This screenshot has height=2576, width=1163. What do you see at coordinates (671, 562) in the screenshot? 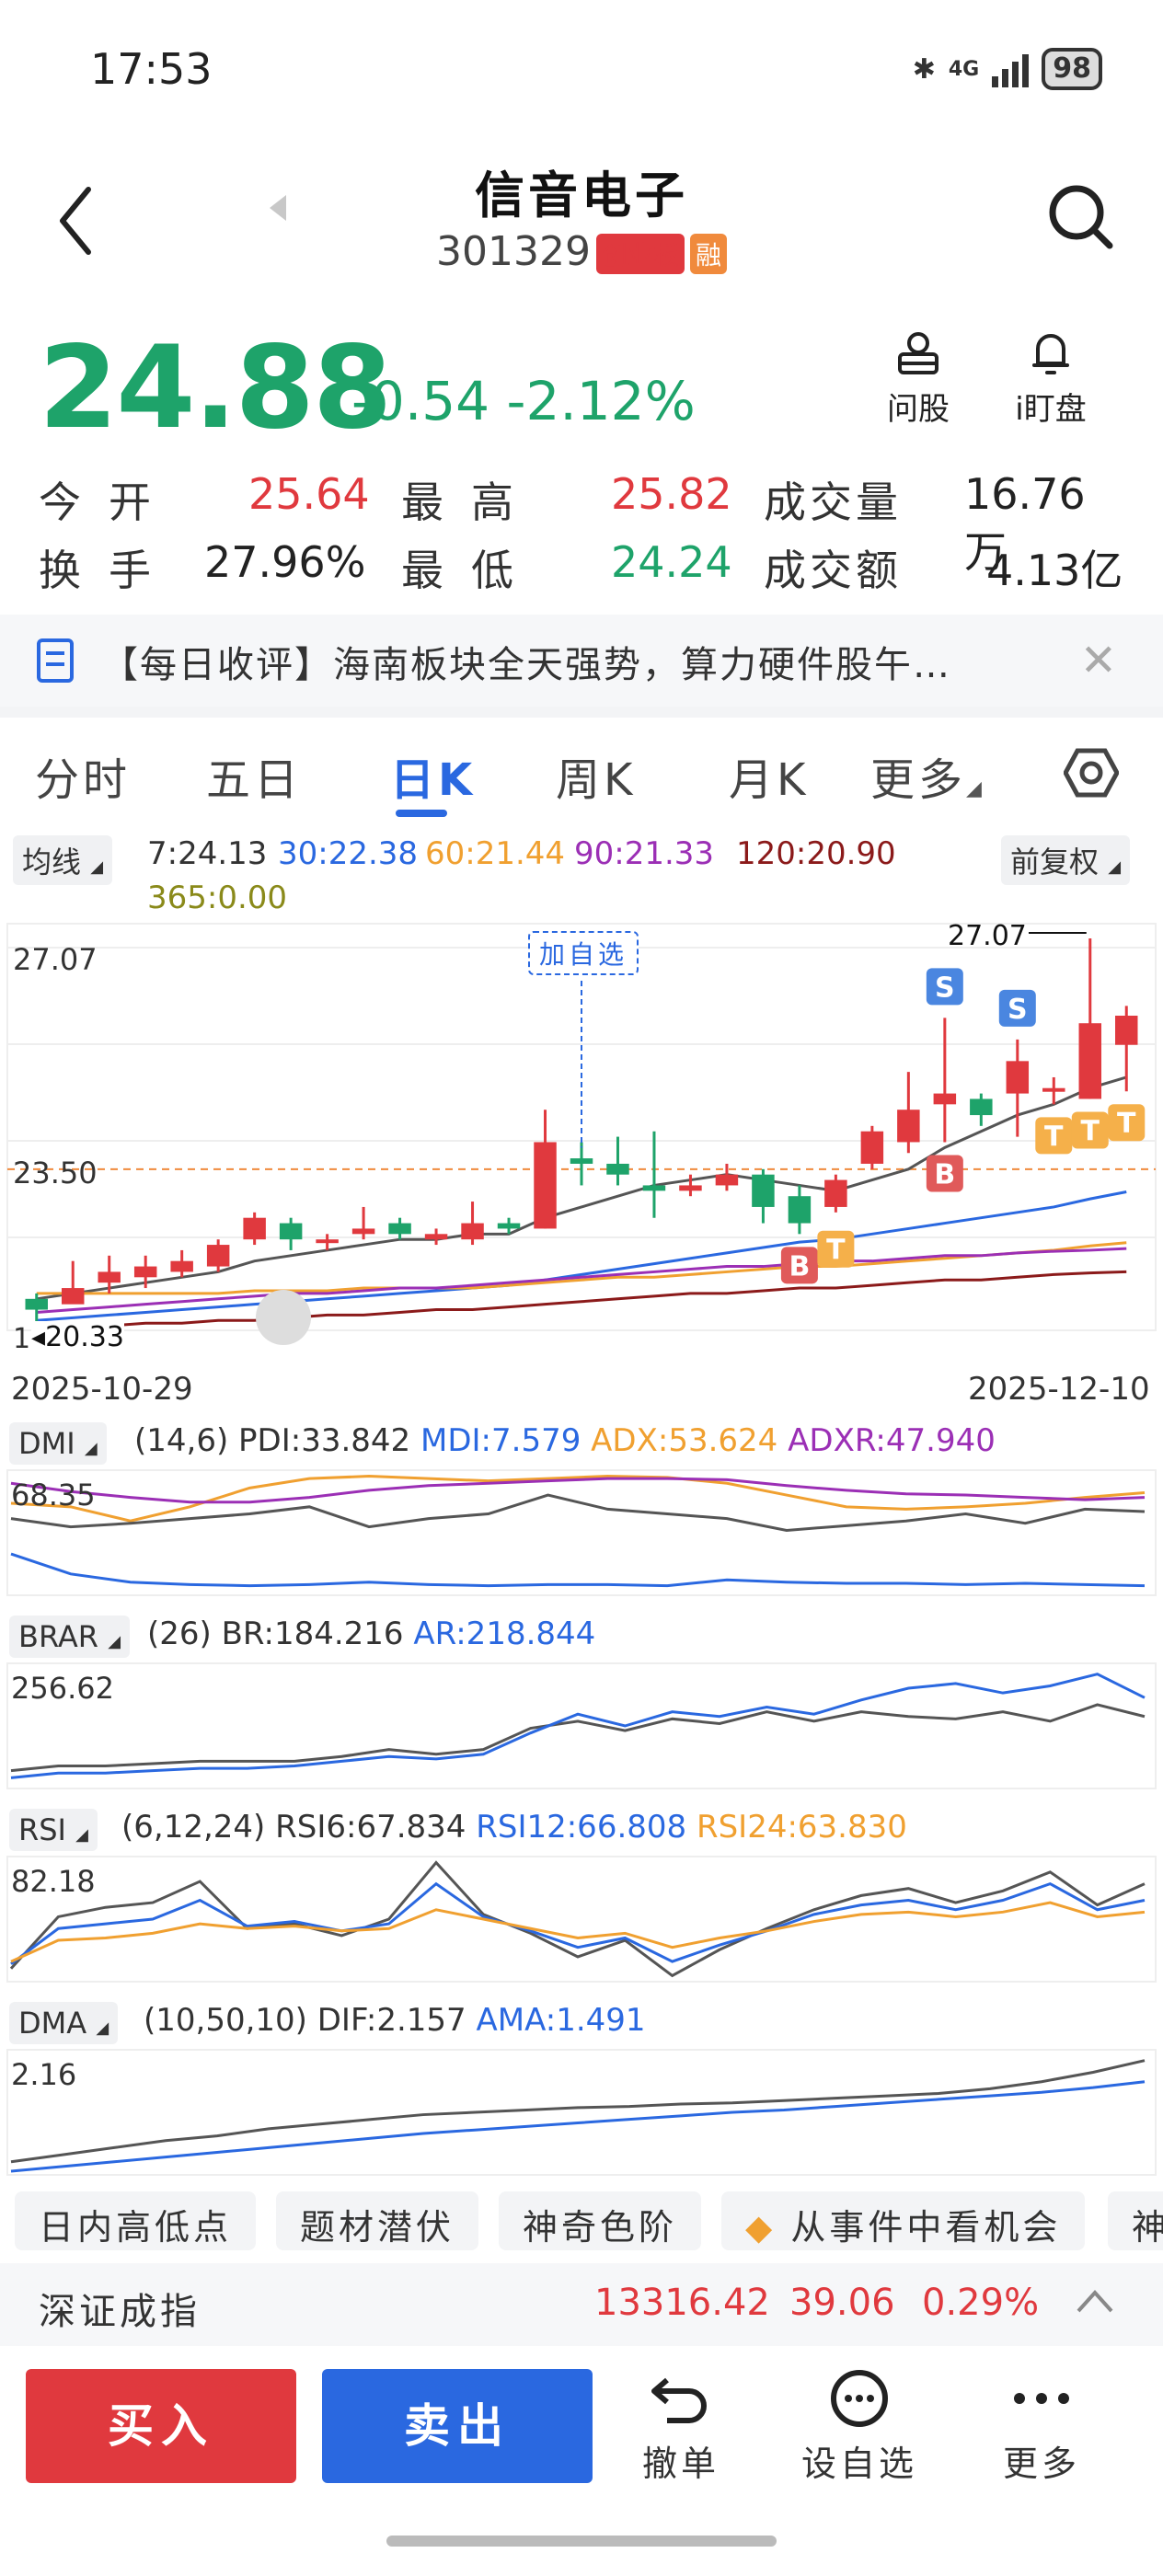
I see `low-value: 24.24` at bounding box center [671, 562].